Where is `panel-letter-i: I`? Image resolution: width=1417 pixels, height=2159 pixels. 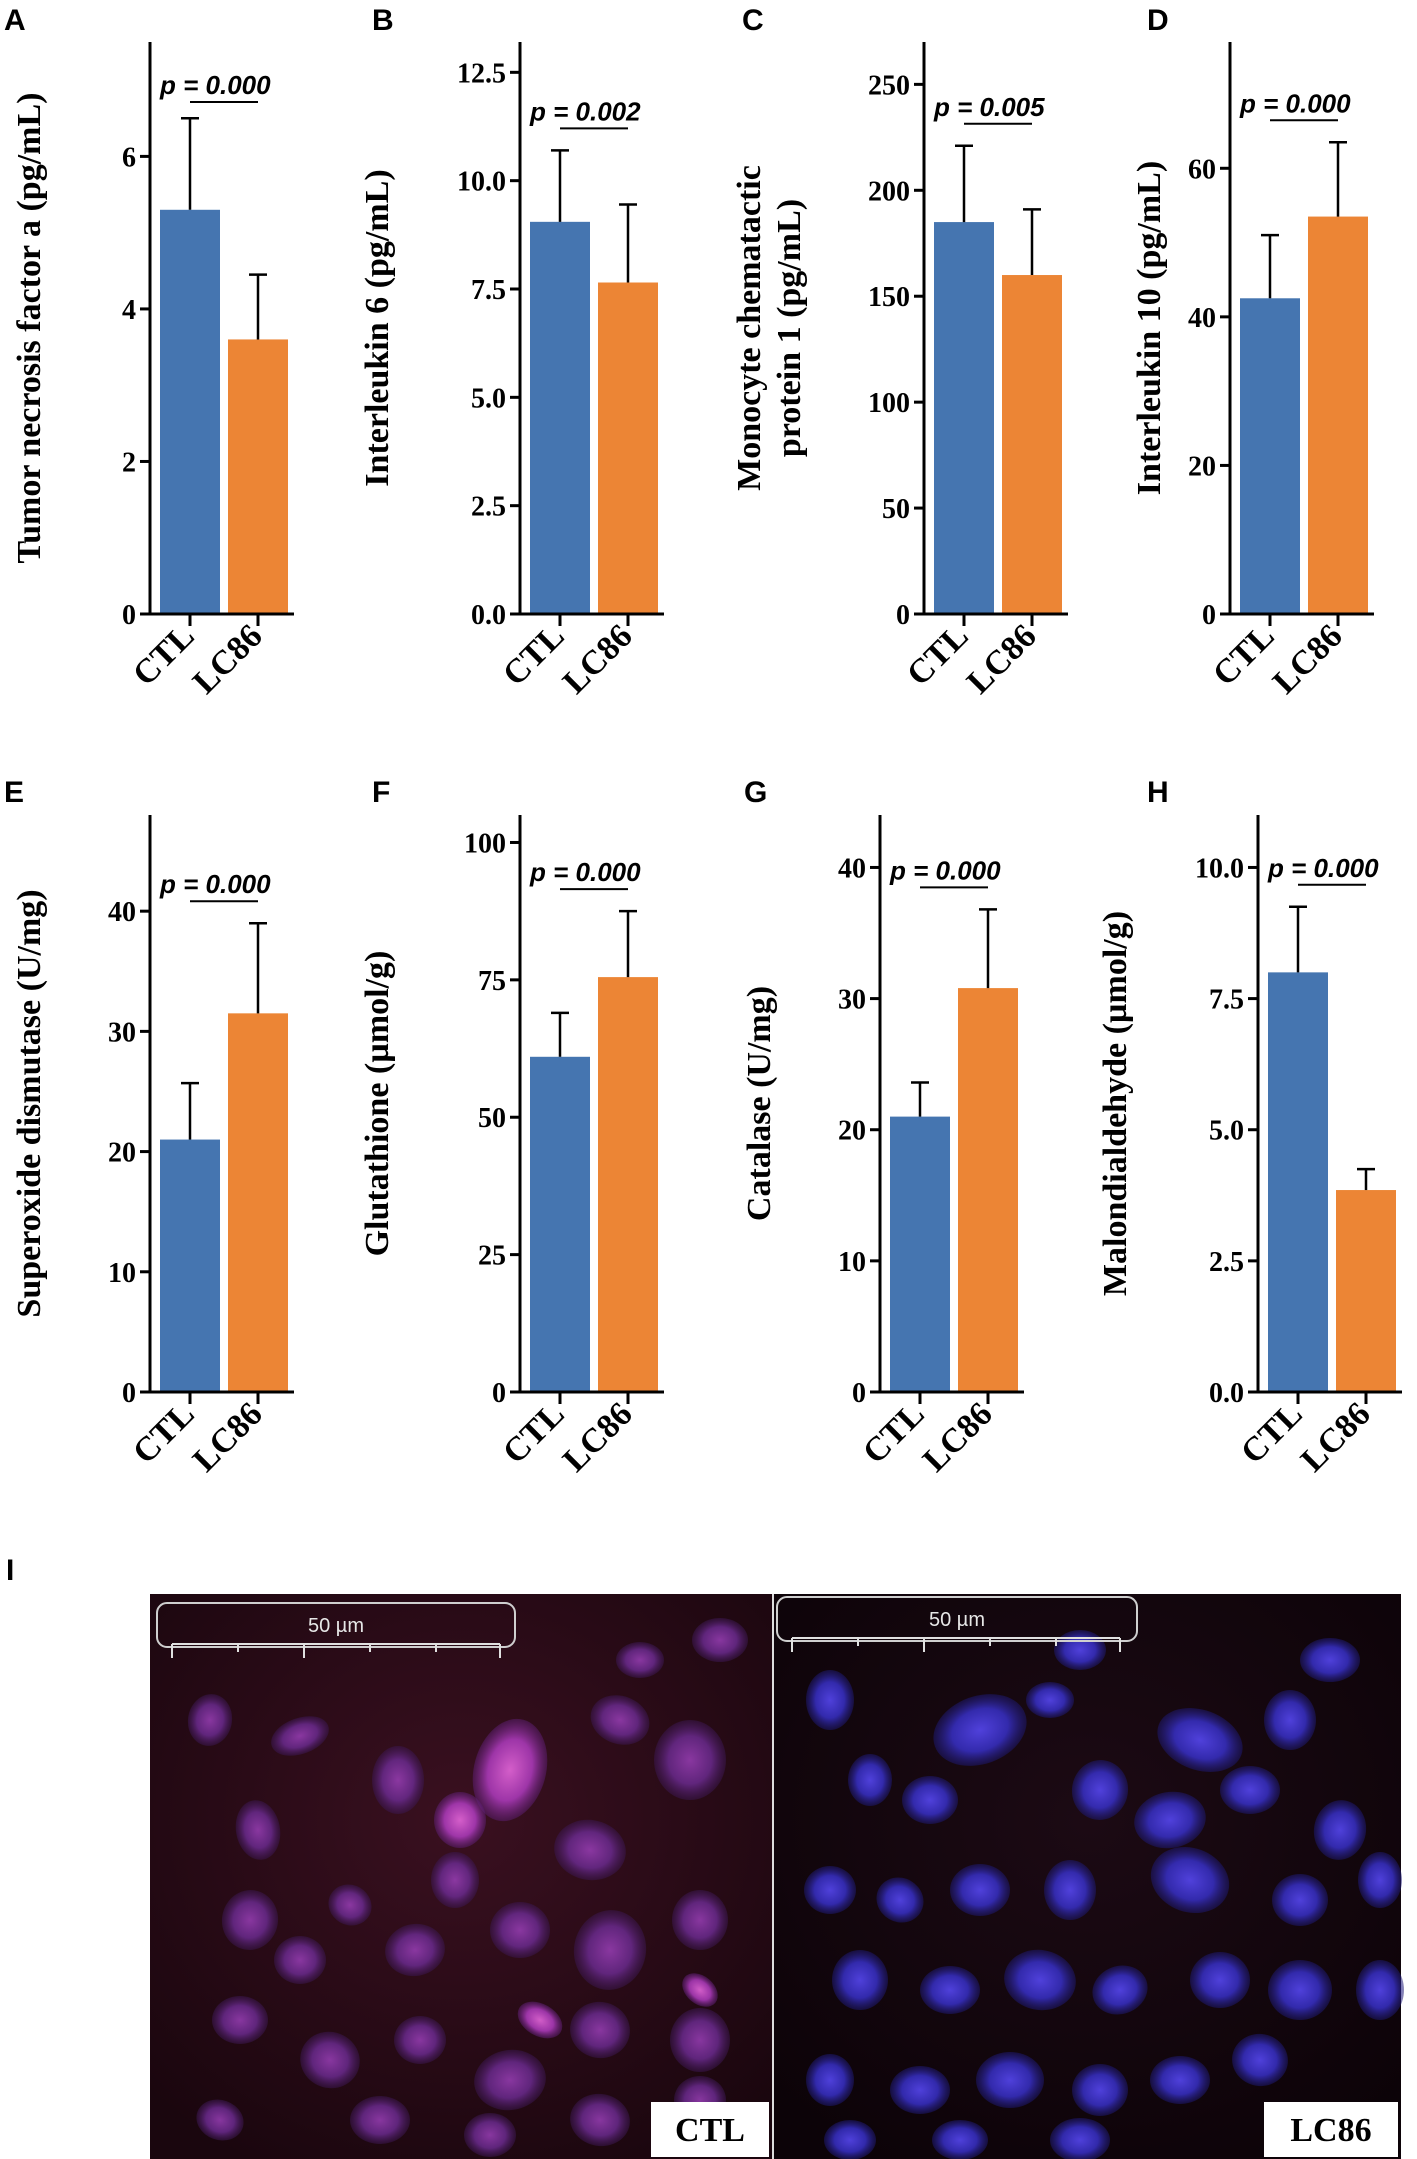 panel-letter-i: I is located at coordinates (10, 1570).